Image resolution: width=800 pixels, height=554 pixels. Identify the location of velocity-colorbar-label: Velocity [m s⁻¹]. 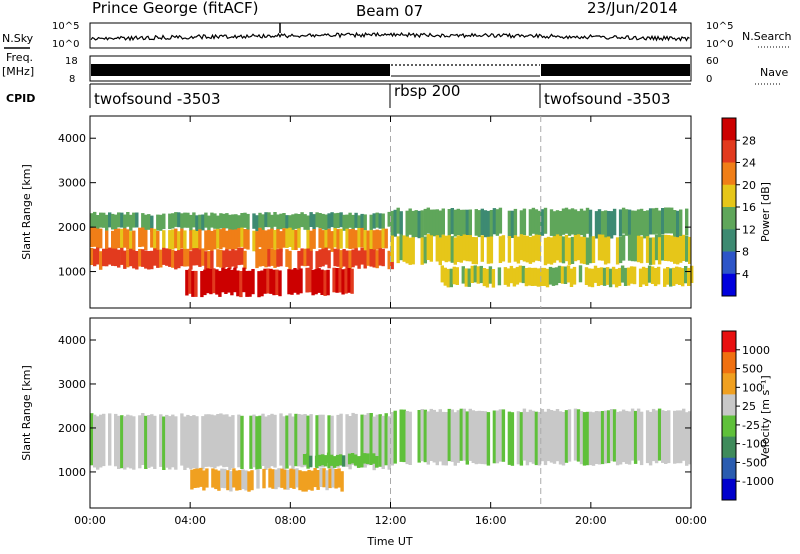
(765, 417).